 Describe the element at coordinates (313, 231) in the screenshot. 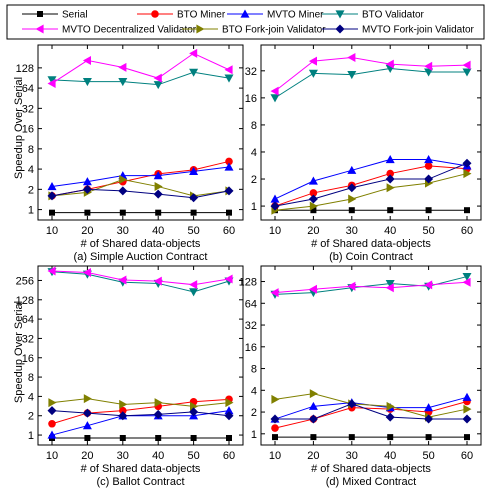

I see `x-tick-label: 20` at that location.